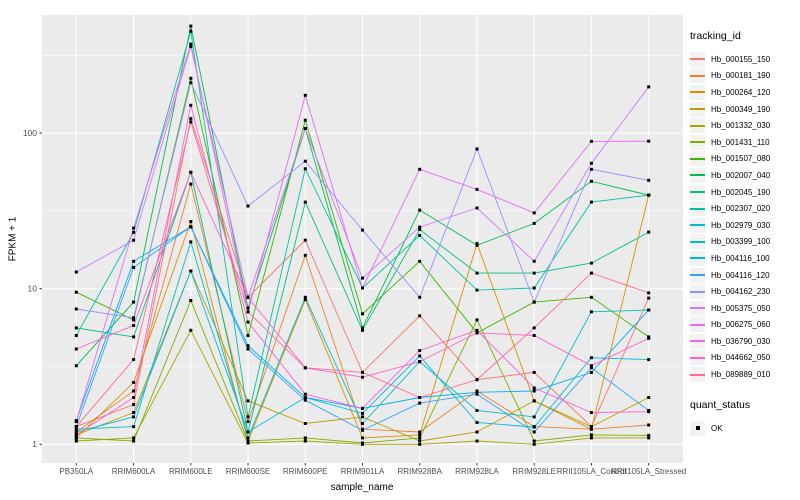 This screenshot has height=500, width=800. Describe the element at coordinates (730, 125) in the screenshot. I see `legend-item-Hb_001332_030: Hb_001332_030` at that location.